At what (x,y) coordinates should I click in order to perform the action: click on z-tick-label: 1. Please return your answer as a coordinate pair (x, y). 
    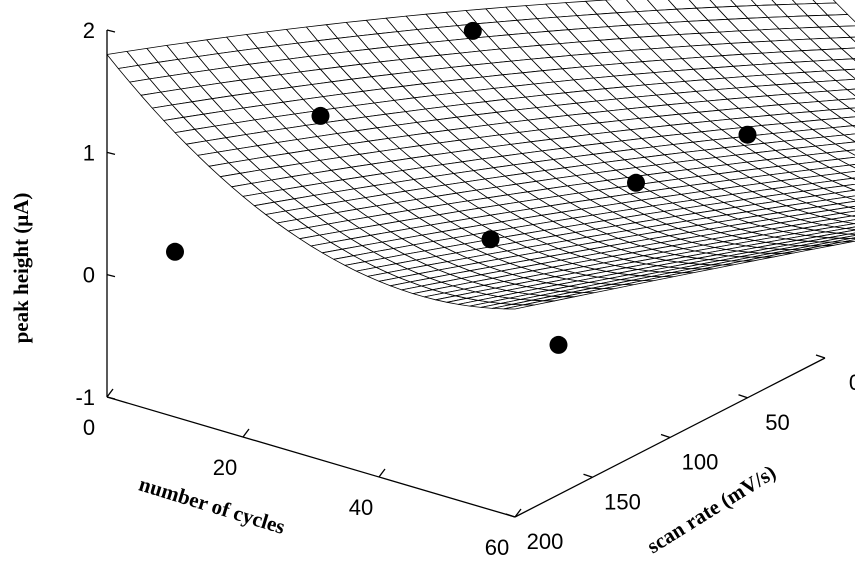
    Looking at the image, I should click on (89, 152).